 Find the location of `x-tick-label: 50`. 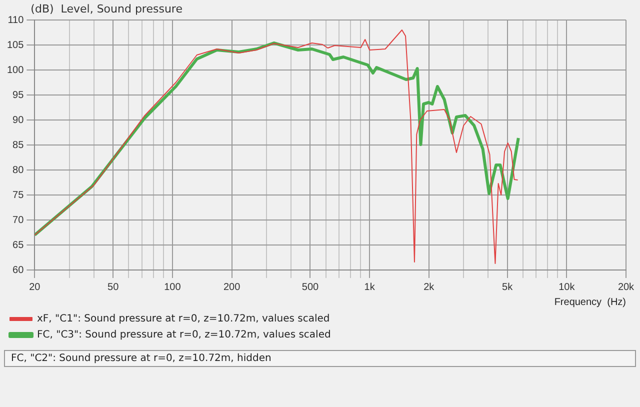

x-tick-label: 50 is located at coordinates (114, 287).